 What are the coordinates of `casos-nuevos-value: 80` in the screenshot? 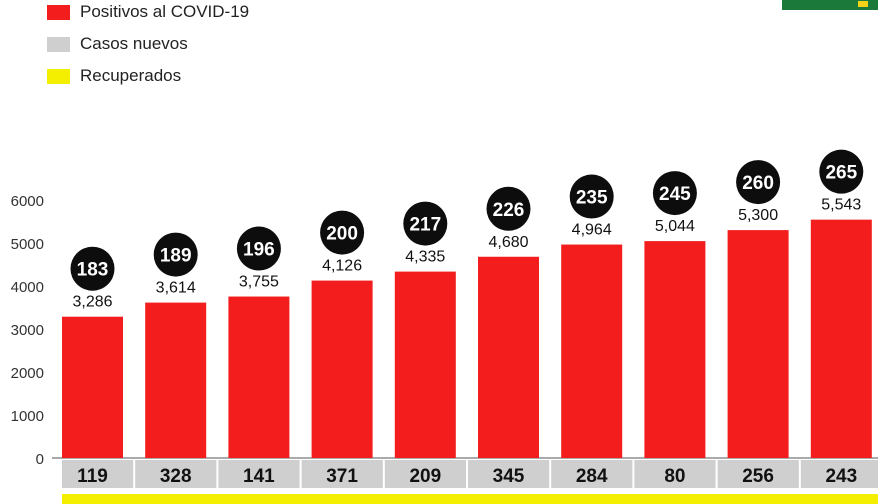 It's located at (674, 476).